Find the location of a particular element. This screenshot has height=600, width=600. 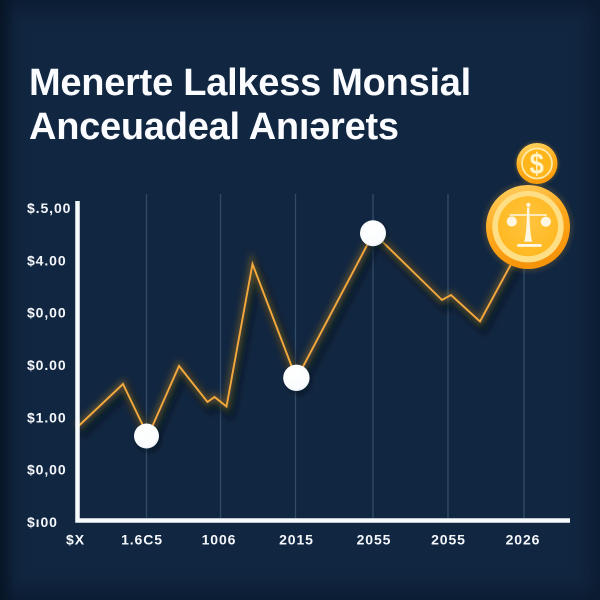

svg-text: $4.00 is located at coordinates (47, 261).